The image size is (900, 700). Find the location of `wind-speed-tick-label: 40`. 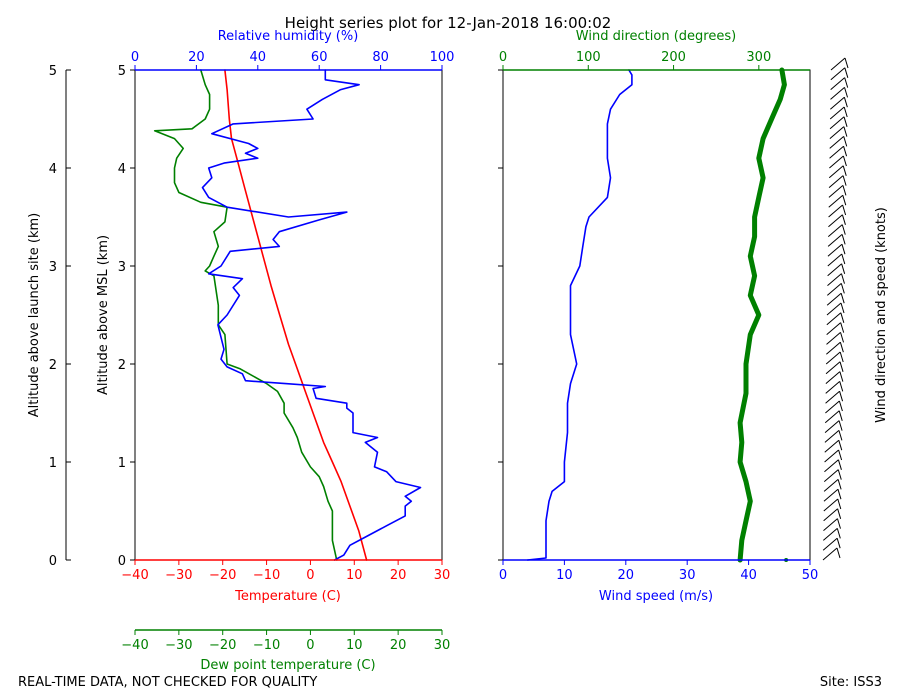

wind-speed-tick-label: 40 is located at coordinates (748, 575).